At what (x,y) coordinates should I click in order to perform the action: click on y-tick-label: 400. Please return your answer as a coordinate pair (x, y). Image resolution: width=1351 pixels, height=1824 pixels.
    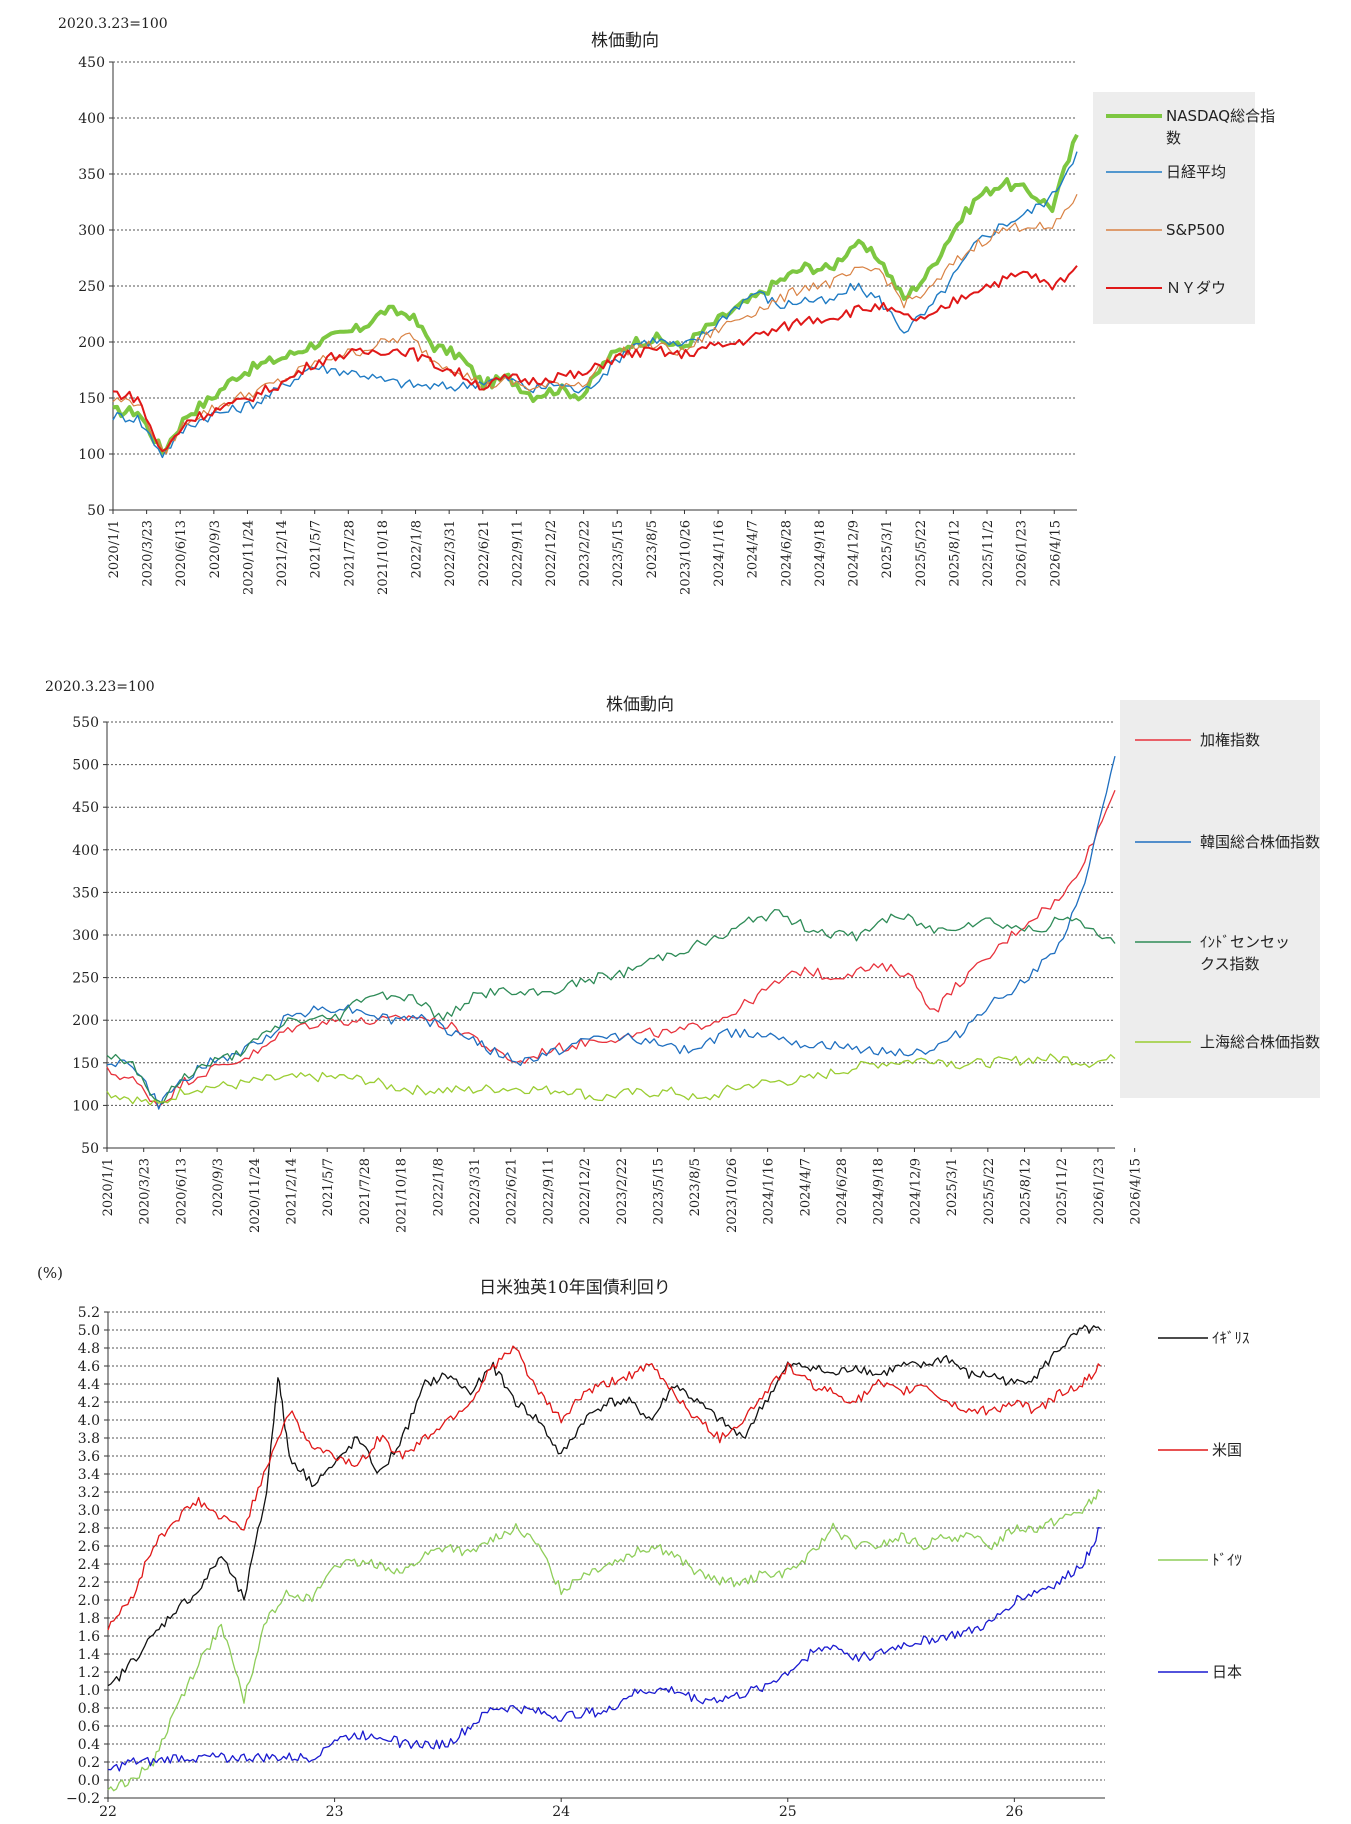
    Looking at the image, I should click on (91, 119).